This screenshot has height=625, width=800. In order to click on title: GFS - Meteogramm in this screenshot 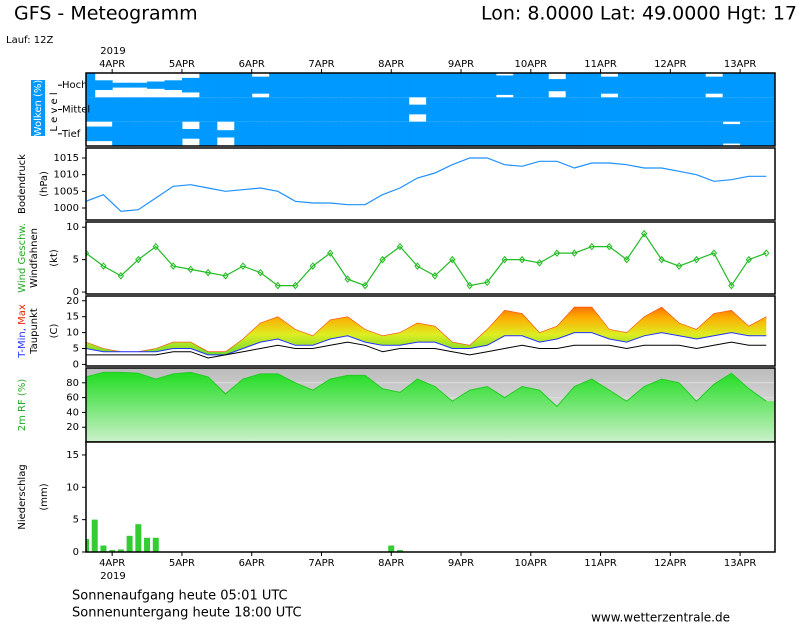, I will do `click(106, 14)`.